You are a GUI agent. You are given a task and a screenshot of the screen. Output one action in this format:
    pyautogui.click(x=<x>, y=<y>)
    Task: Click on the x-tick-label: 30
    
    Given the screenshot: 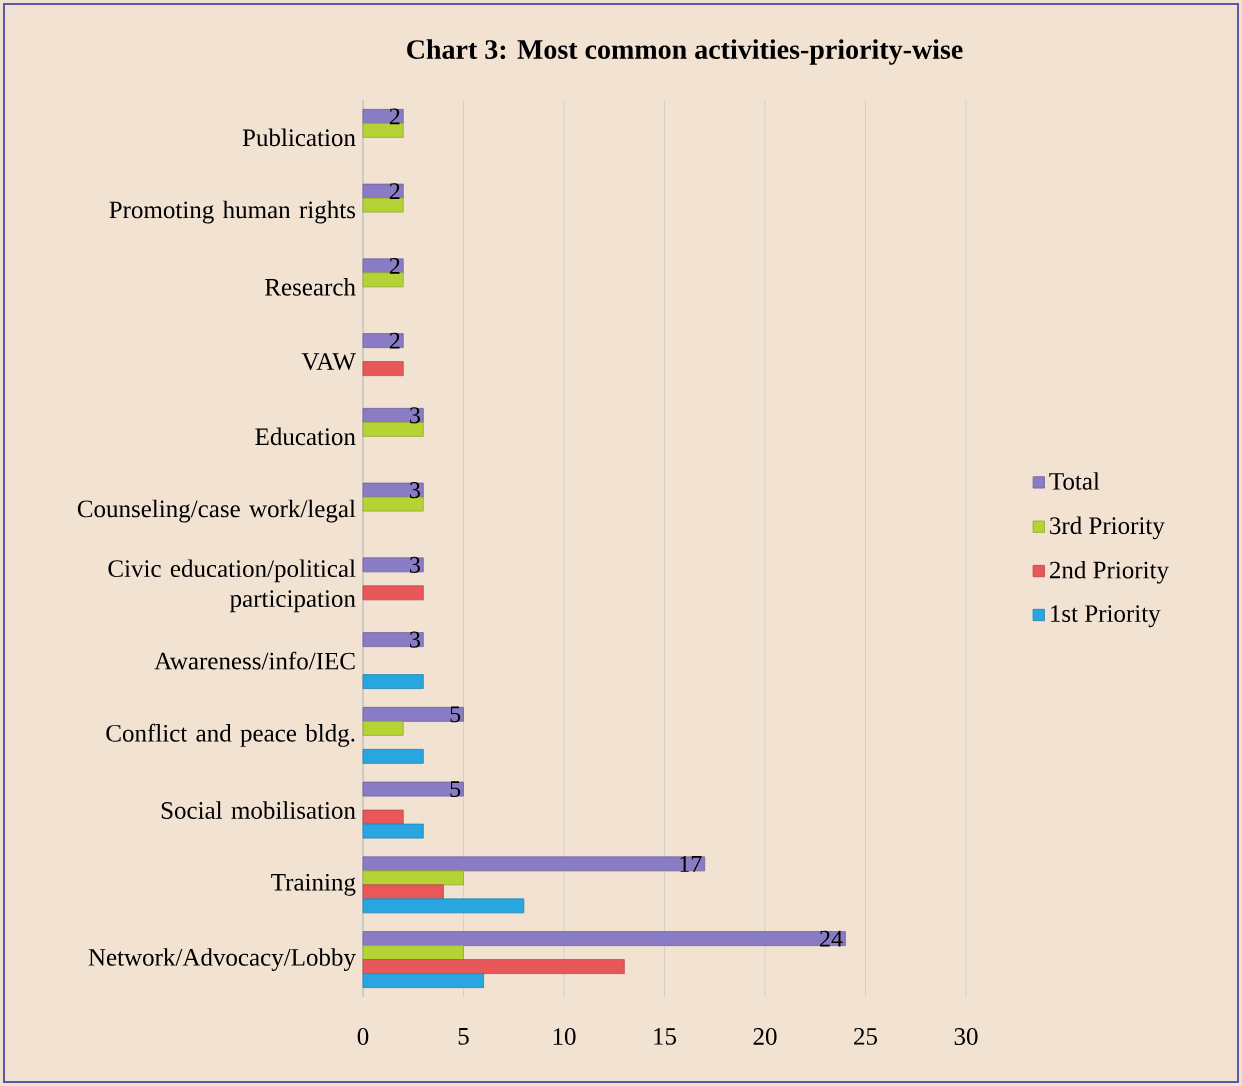 What is the action you would take?
    pyautogui.click(x=966, y=1036)
    